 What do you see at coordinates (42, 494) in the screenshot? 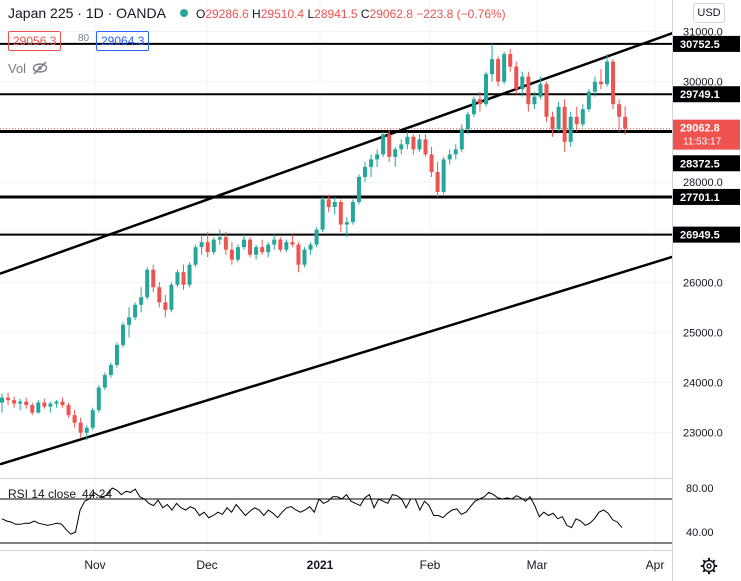
I see `rsi-label: RSI 14 close` at bounding box center [42, 494].